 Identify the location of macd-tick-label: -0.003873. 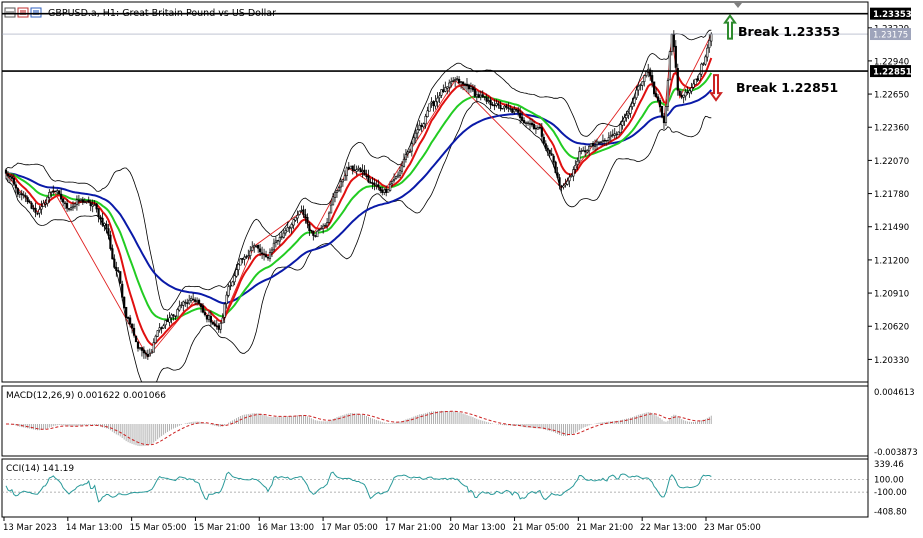
(896, 453).